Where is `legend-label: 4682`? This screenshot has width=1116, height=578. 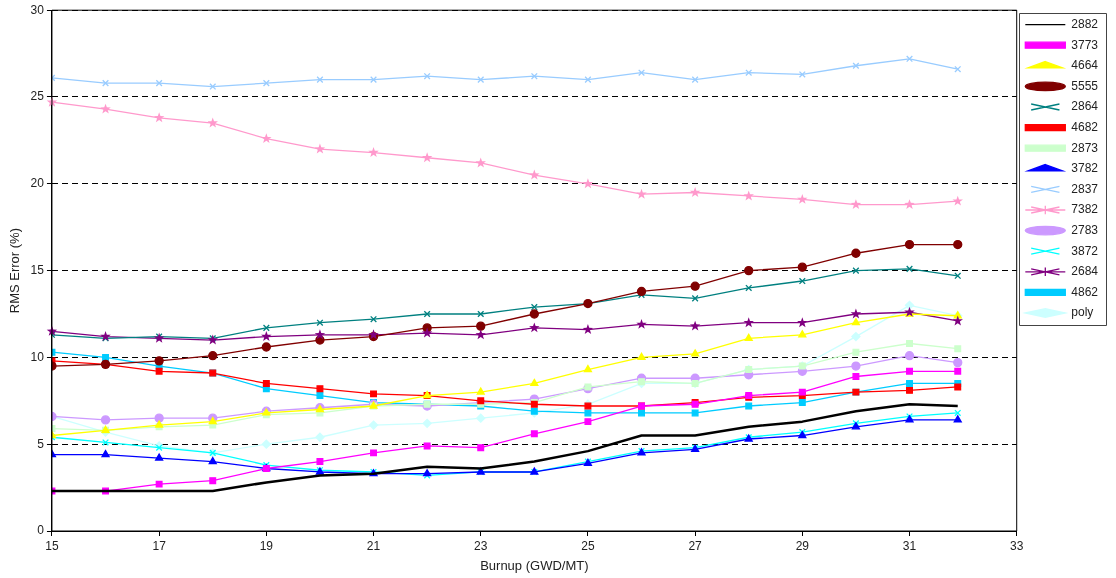
legend-label: 4682 is located at coordinates (1085, 126).